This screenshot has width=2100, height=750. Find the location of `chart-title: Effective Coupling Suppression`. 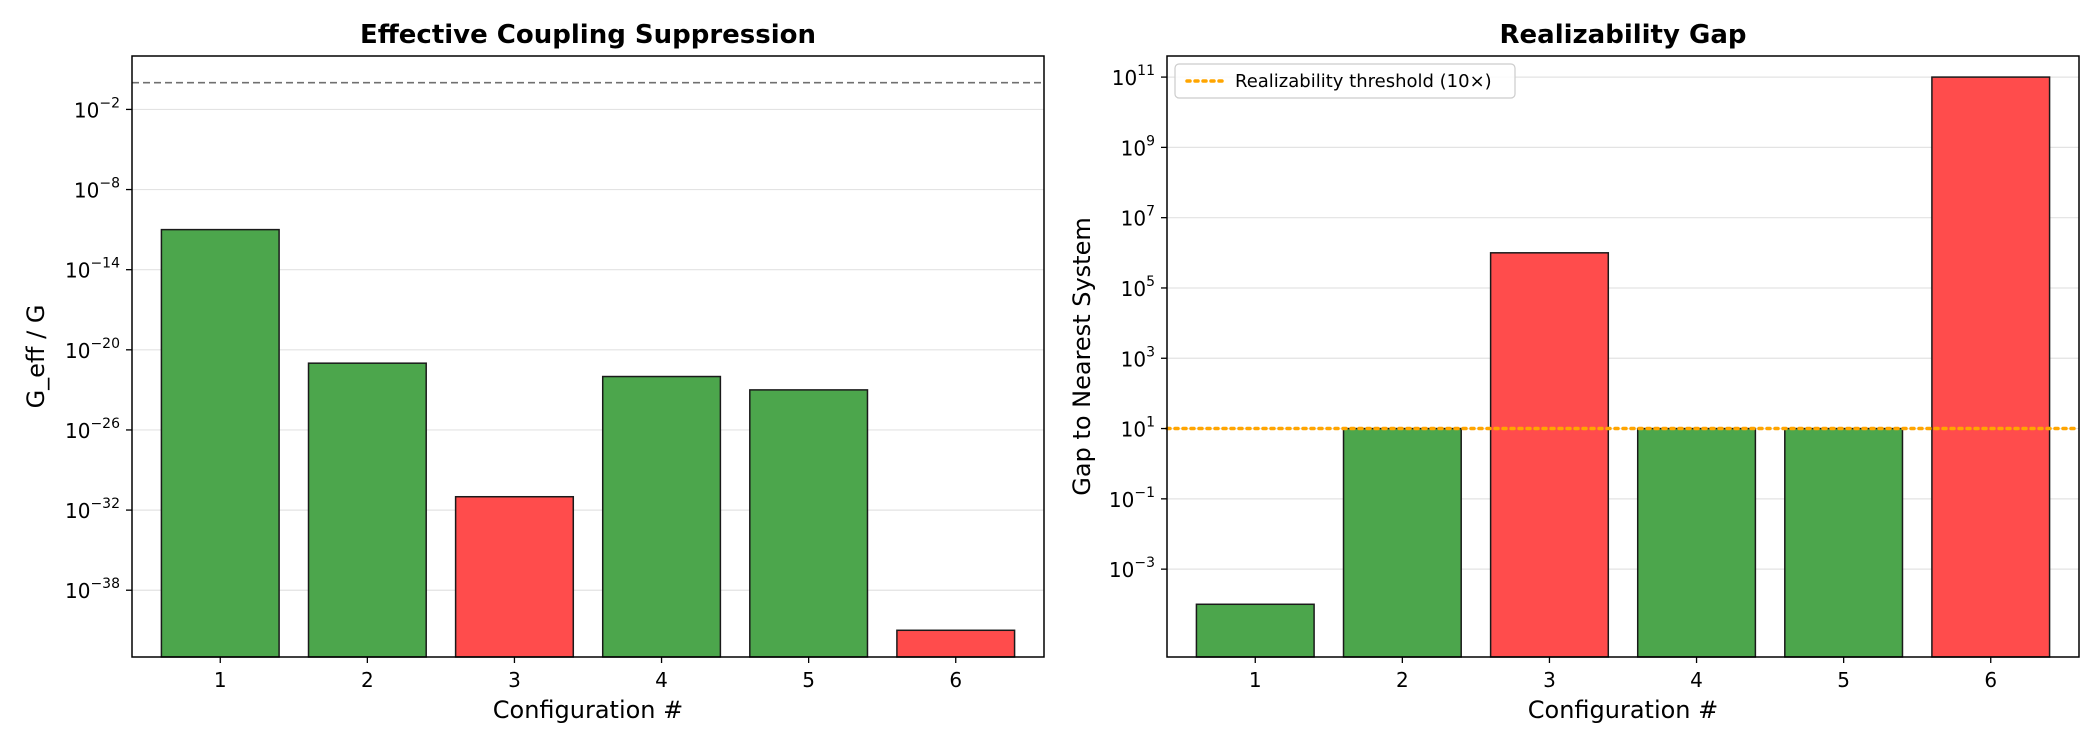

chart-title: Effective Coupling Suppression is located at coordinates (588, 35).